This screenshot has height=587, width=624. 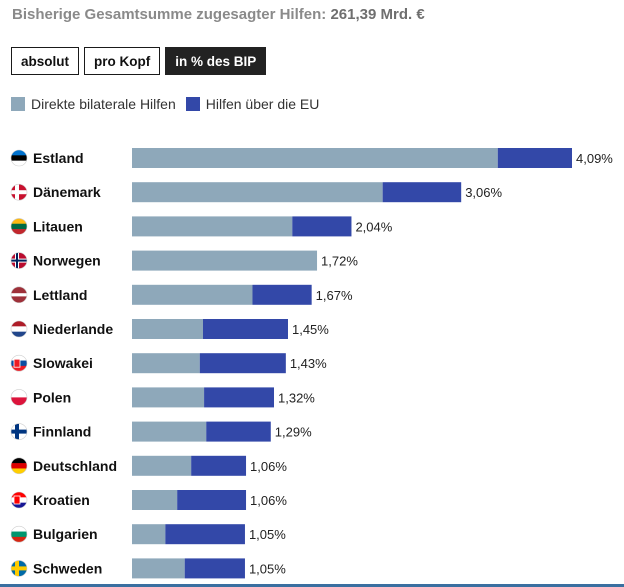 What do you see at coordinates (377, 14) in the screenshot?
I see `header-total: 261,39 Mrd. €` at bounding box center [377, 14].